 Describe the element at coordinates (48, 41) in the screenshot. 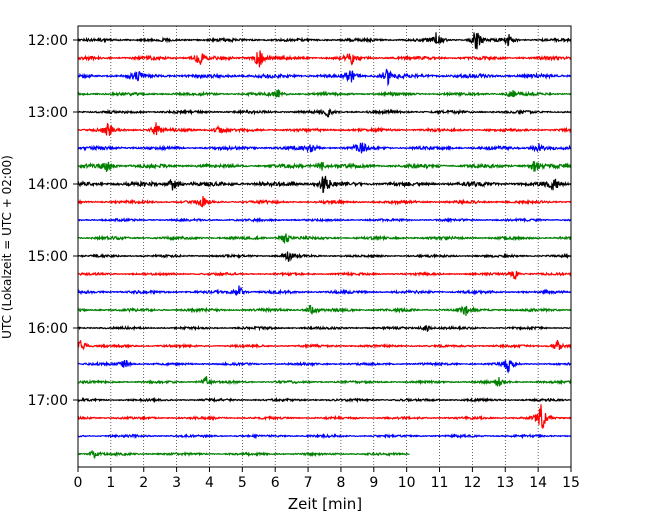

I see `y-tick-label: 12:00` at that location.